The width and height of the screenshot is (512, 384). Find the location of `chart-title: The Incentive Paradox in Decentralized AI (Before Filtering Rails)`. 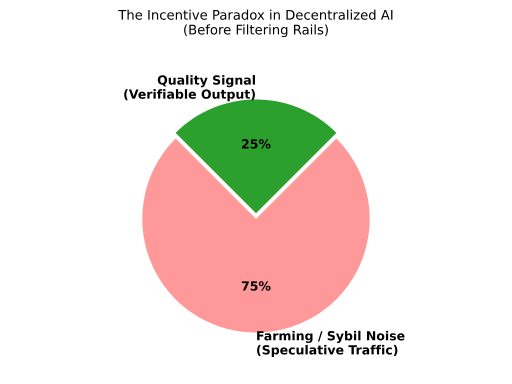

chart-title: The Incentive Paradox in Decentralized AI (Before Filtering Rails) is located at coordinates (255, 24).